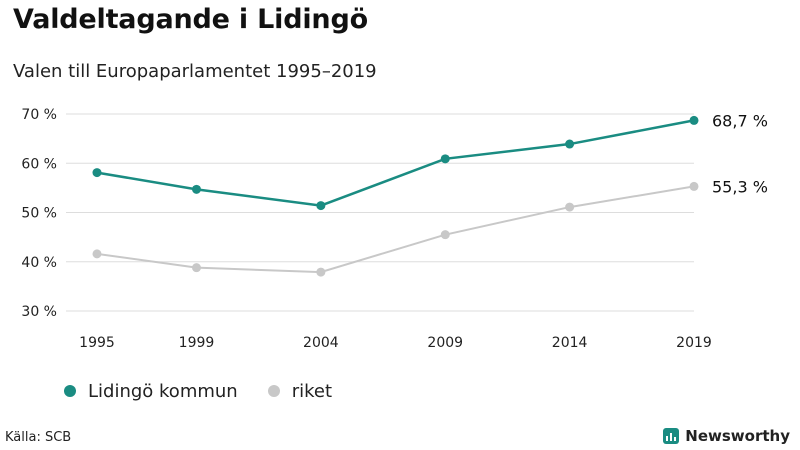  Describe the element at coordinates (163, 391) in the screenshot. I see `legend-label-lidingo: Lidingö kommun` at that location.